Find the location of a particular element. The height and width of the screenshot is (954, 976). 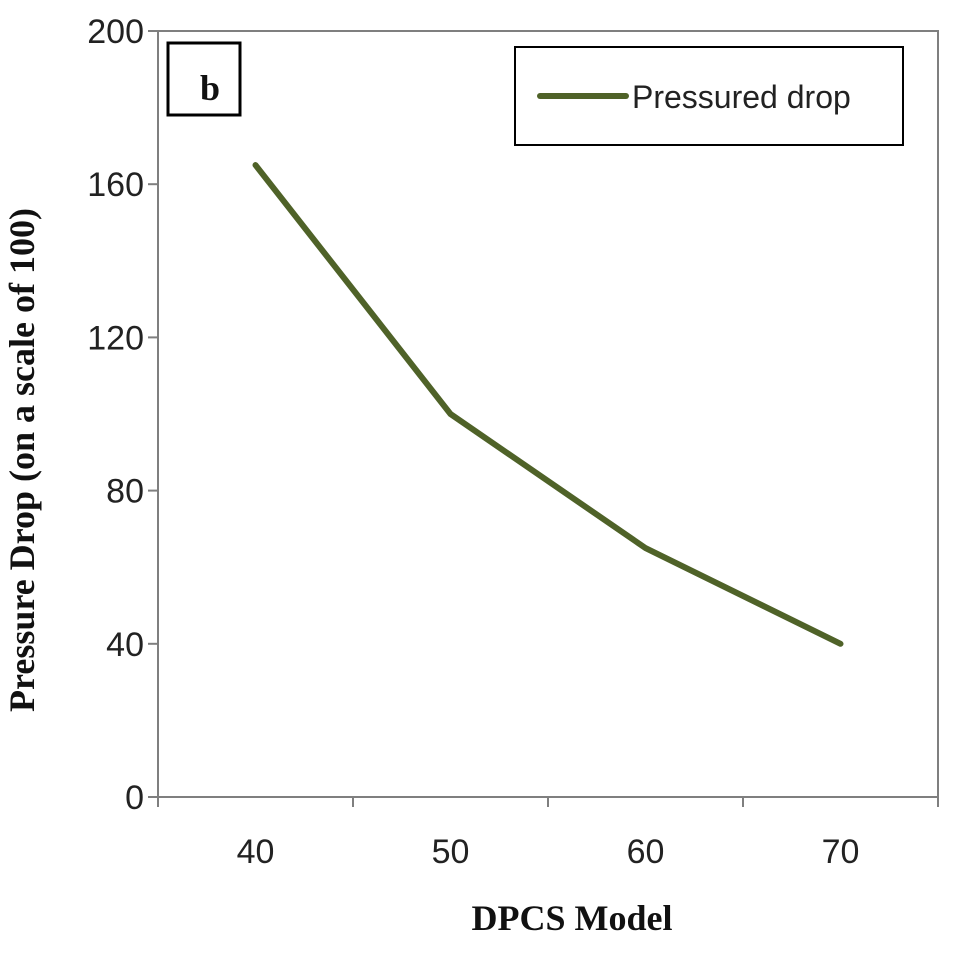

y-tick-label: 80 is located at coordinates (125, 492).